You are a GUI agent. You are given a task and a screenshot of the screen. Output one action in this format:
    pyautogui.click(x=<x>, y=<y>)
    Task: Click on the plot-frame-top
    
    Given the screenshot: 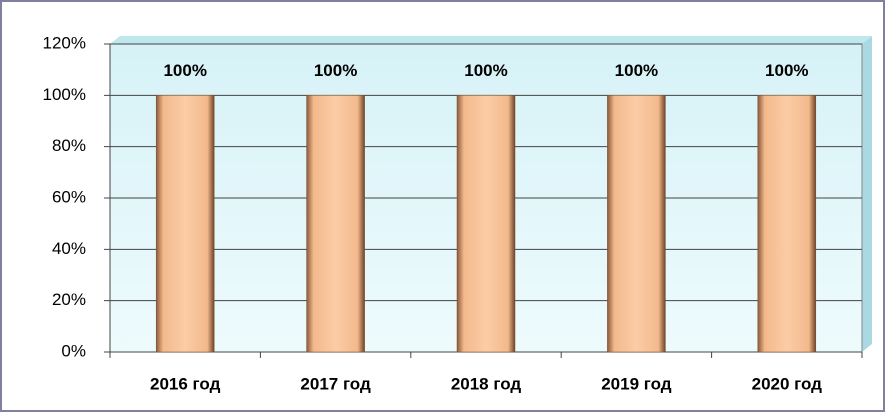 What is the action you would take?
    pyautogui.click(x=491, y=40)
    